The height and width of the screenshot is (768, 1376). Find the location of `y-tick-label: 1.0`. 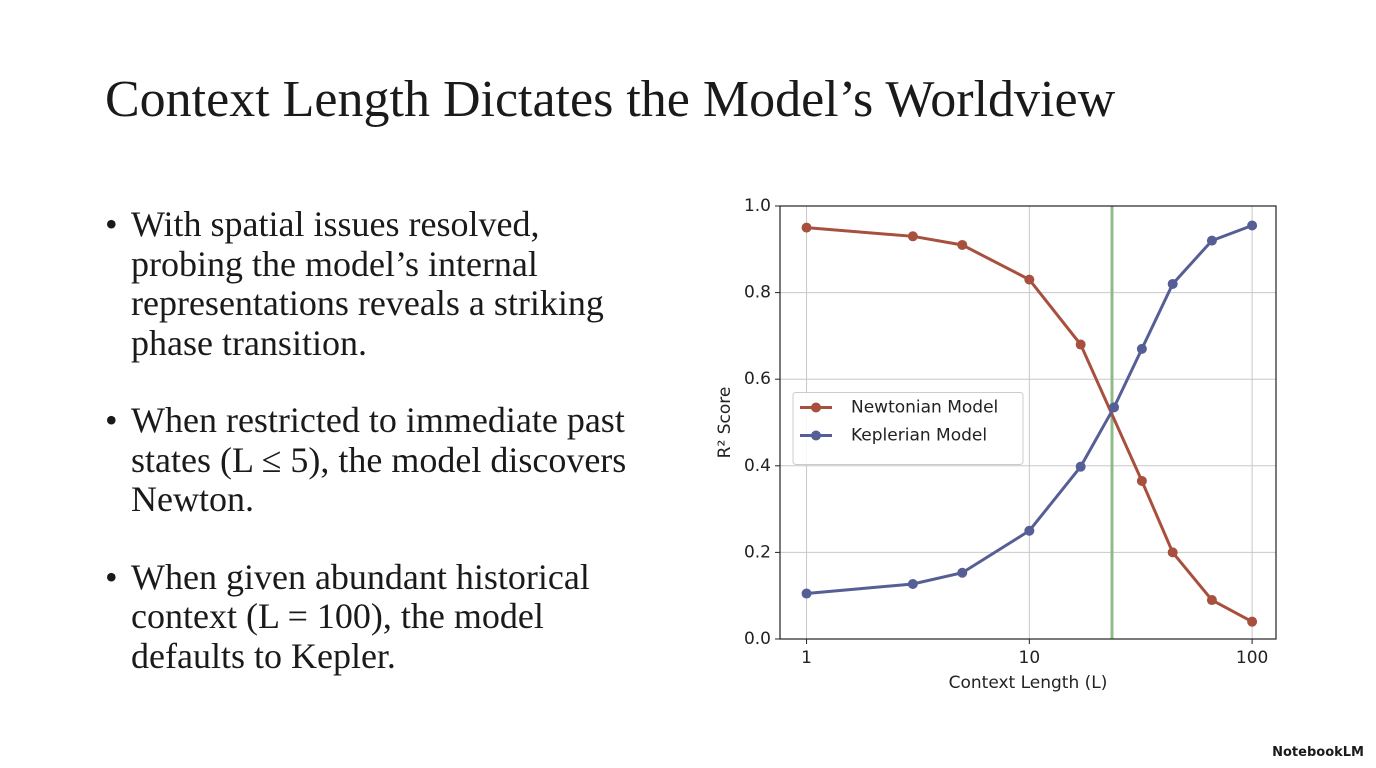

y-tick-label: 1.0 is located at coordinates (757, 206).